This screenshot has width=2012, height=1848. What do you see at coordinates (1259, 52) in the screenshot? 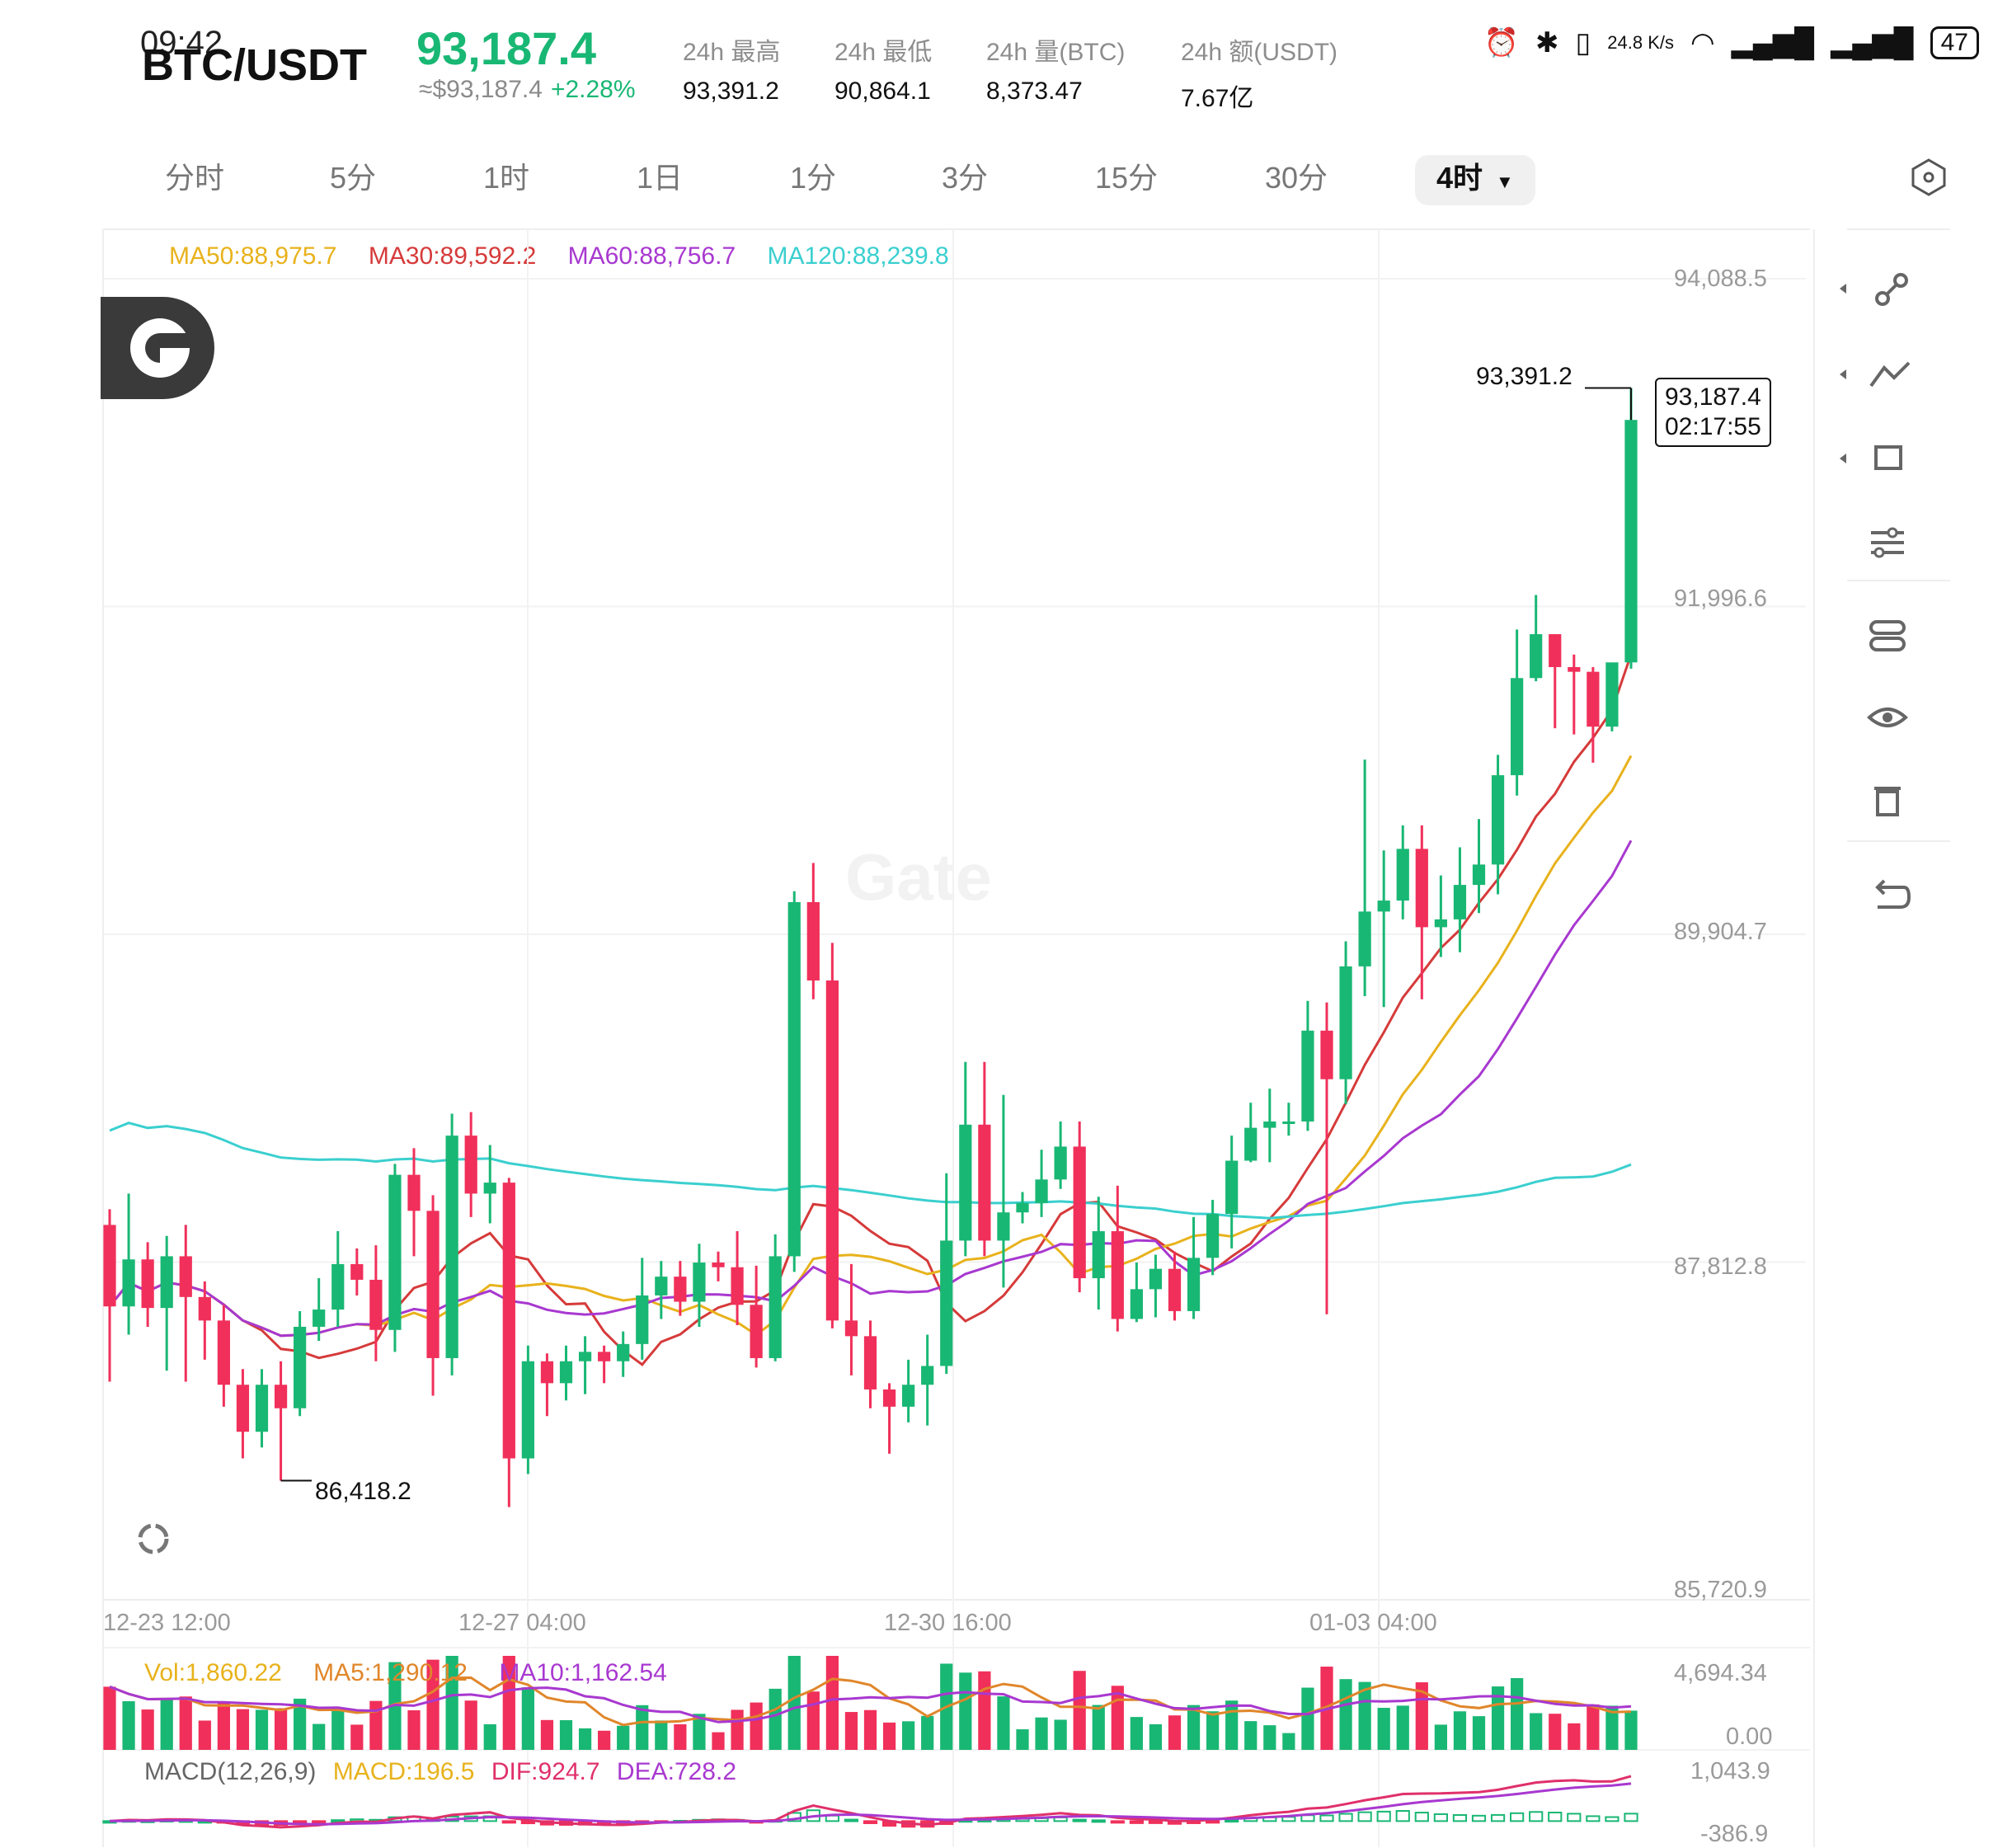
I see `stat-label: 24h 额(USDT)` at bounding box center [1259, 52].